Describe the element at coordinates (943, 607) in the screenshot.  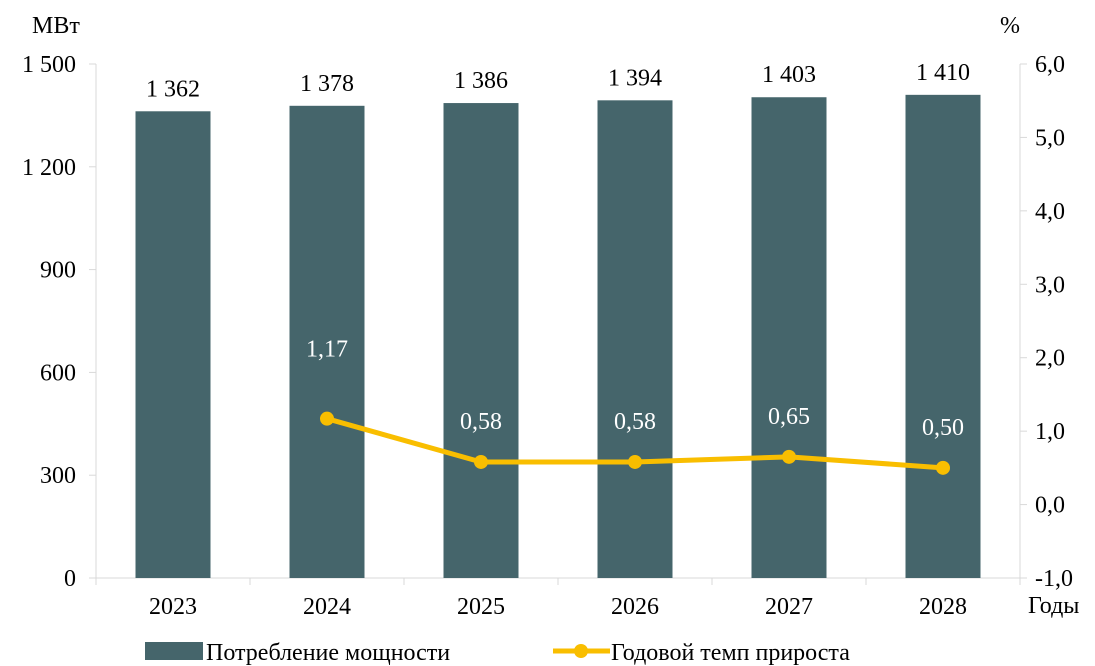
I see `x-tick-label: 2028` at that location.